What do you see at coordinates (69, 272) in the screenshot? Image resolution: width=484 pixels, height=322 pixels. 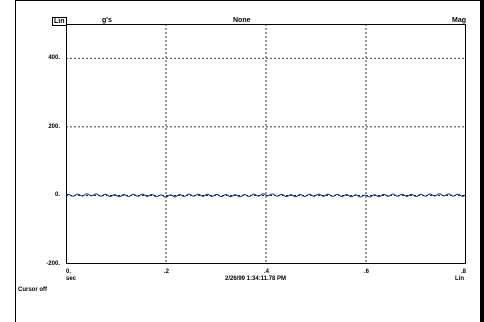 I see `x-tick-label: 0.` at bounding box center [69, 272].